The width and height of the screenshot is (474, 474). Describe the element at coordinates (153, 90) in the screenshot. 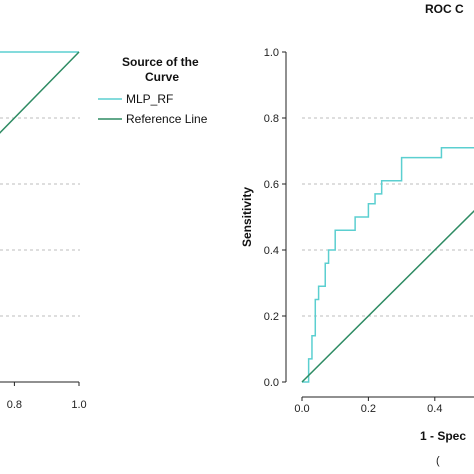

I see `legend: Source of the Curve MLP_RF Reference Line` at that location.